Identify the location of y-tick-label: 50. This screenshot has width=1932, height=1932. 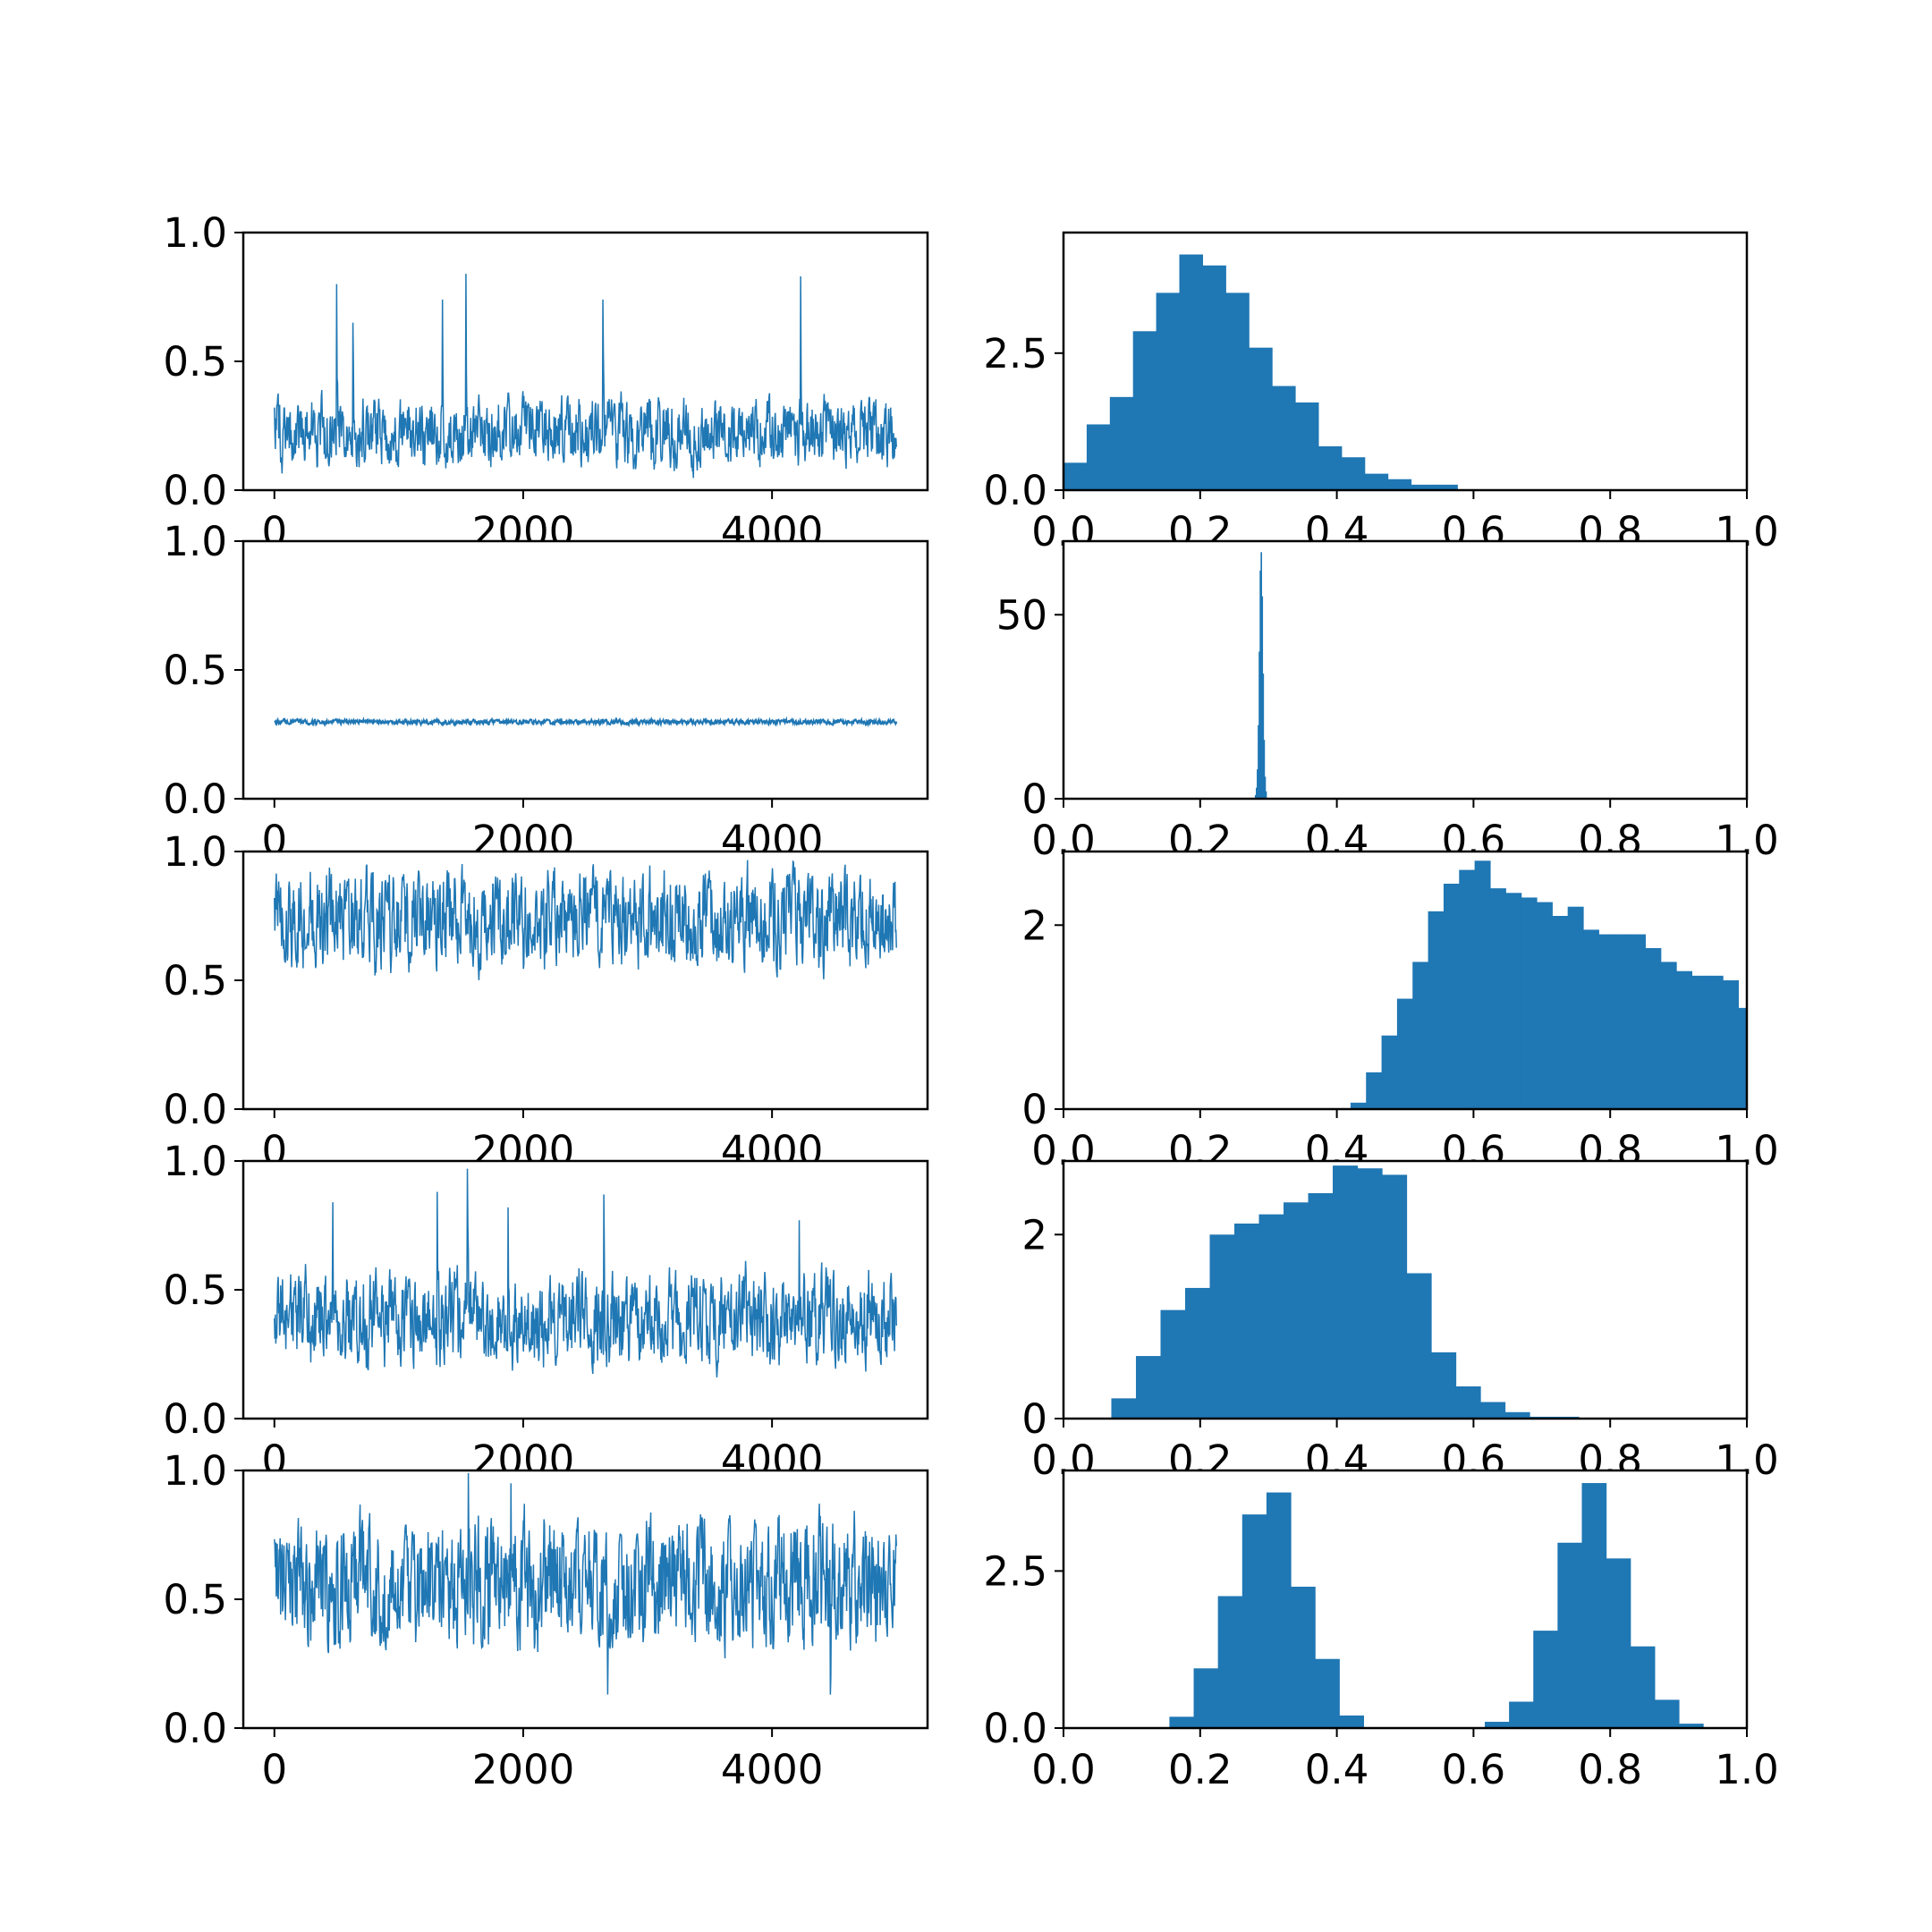
(1021, 615).